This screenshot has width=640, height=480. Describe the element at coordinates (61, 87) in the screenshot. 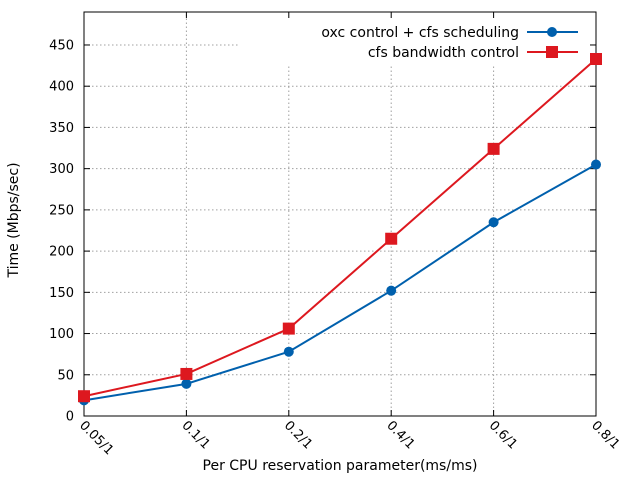

I see `y-tick-label: 400` at that location.